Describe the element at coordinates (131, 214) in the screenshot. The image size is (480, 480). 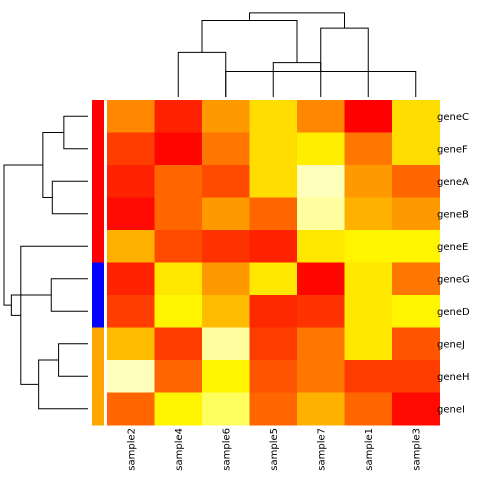
I see `heatmap-cell-geneB-sample2` at that location.